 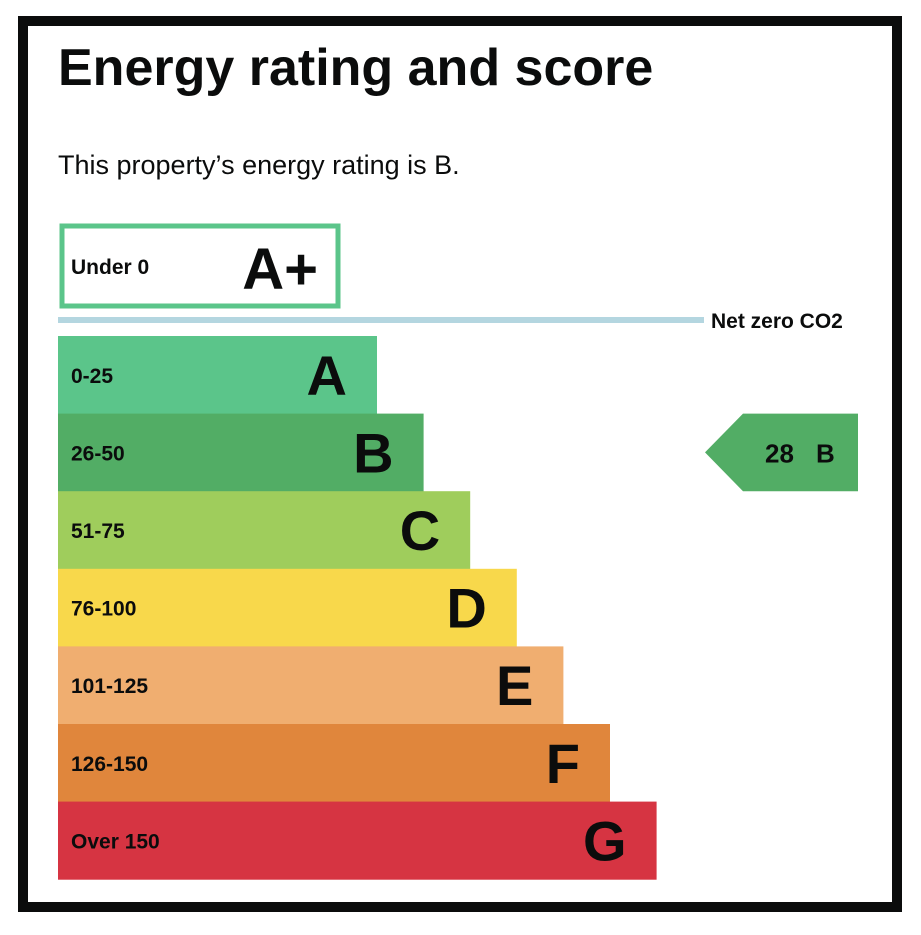 What do you see at coordinates (825, 453) in the screenshot?
I see `current-rating-letter: B` at bounding box center [825, 453].